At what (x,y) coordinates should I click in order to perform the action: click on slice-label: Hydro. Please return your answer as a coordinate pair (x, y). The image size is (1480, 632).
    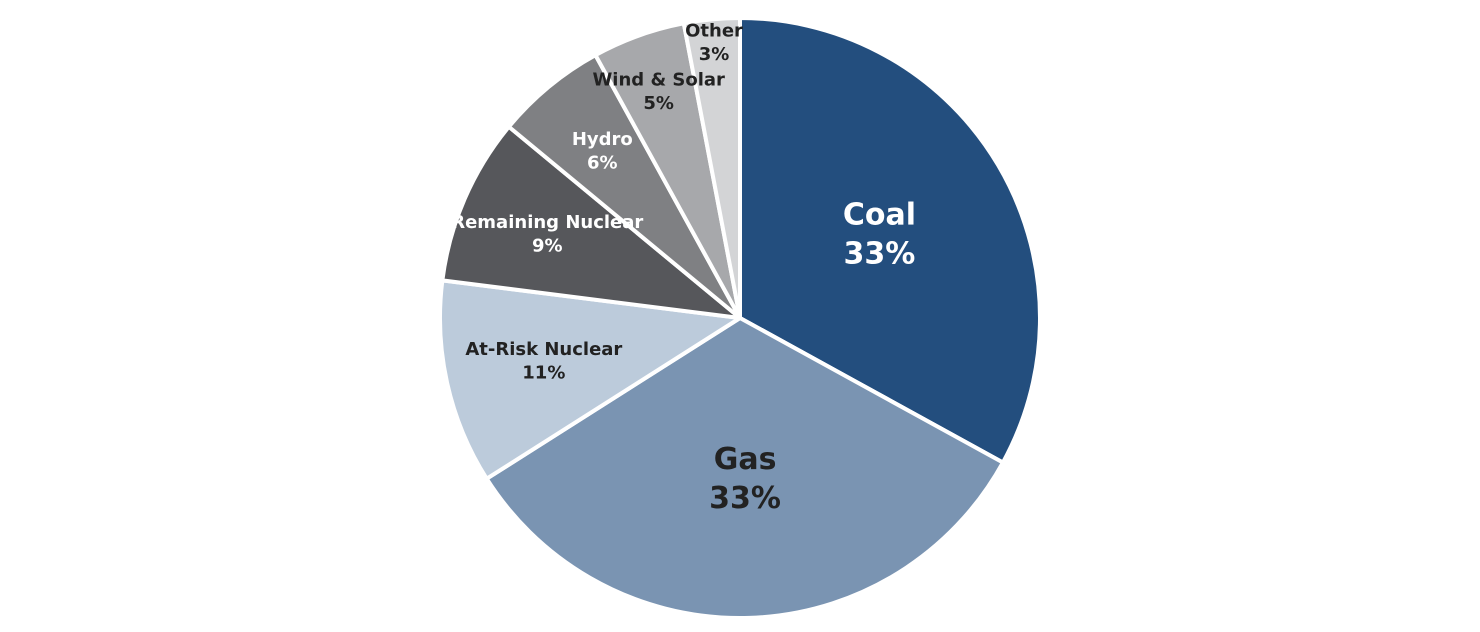
    Looking at the image, I should click on (602, 139).